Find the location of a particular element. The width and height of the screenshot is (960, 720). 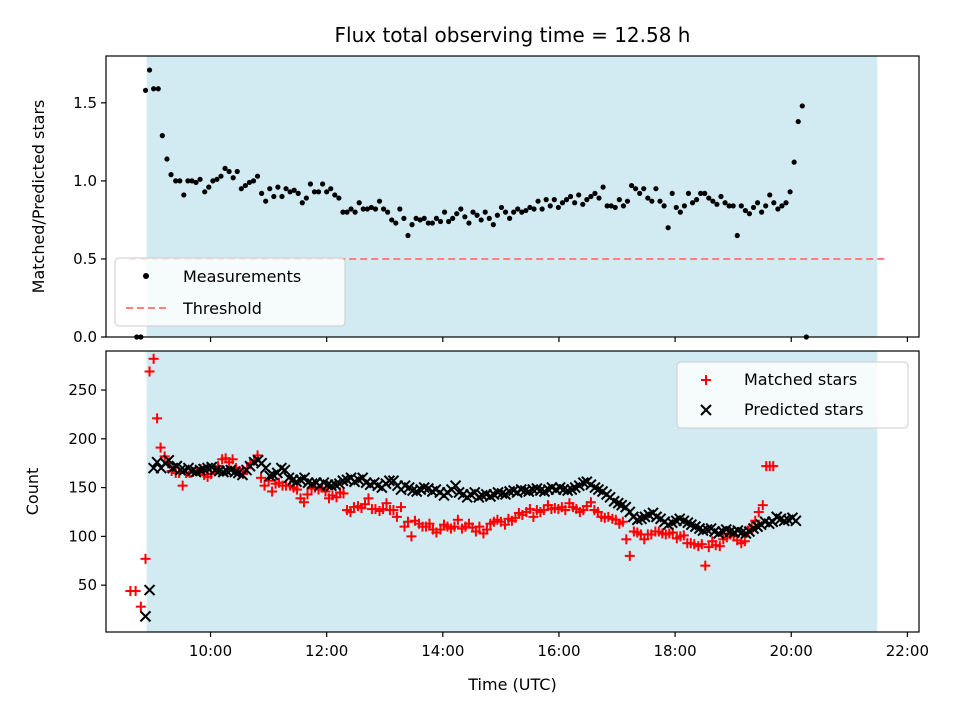

count-legend-box is located at coordinates (792, 395).